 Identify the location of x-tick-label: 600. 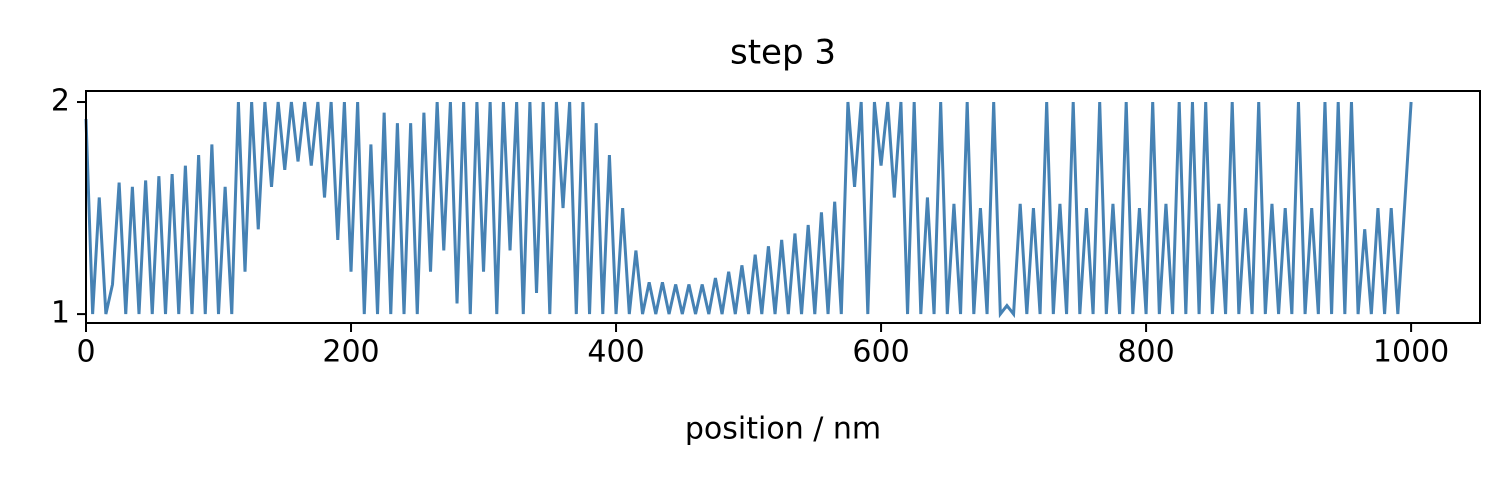
(880, 352).